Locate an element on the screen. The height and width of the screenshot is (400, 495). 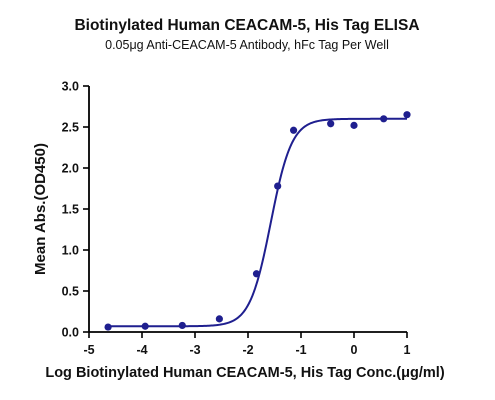
x-tick-label: -1 is located at coordinates (300, 350).